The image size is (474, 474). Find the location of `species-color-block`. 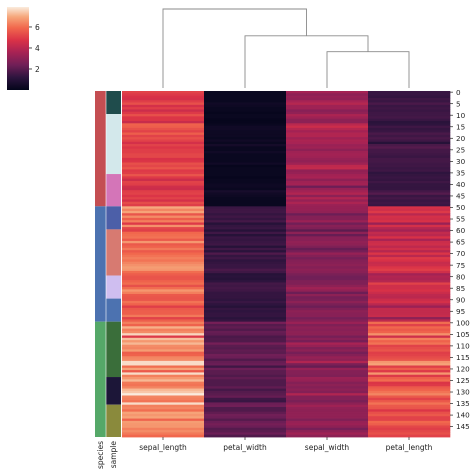

species-color-block is located at coordinates (100, 264).